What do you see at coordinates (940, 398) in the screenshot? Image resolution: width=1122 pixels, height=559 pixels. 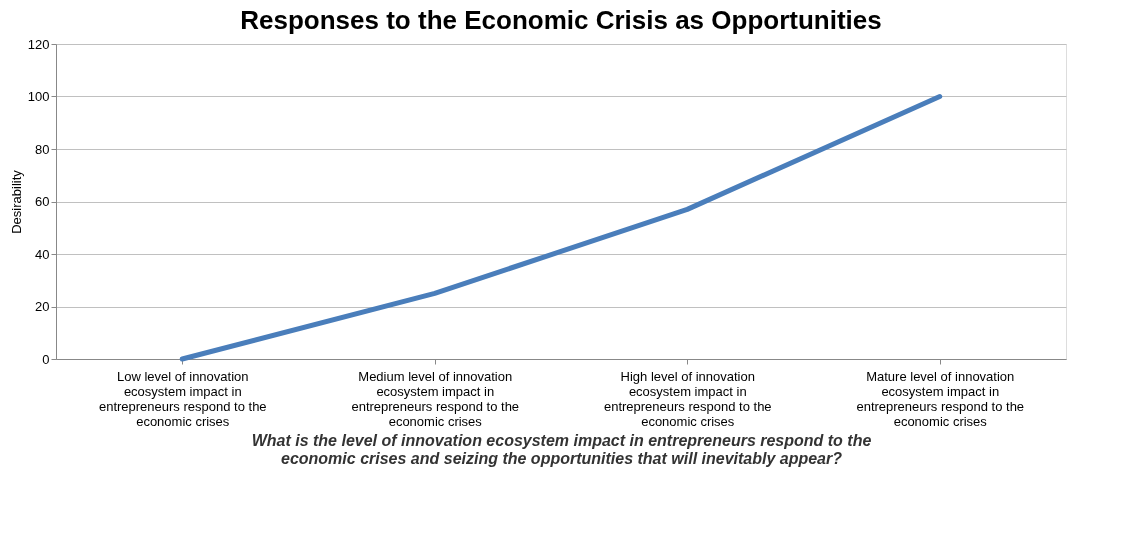 I see `x-tick-label: Mature level of innovation ecosystem impact in entrepreneurs respond to the economic crises` at bounding box center [940, 398].